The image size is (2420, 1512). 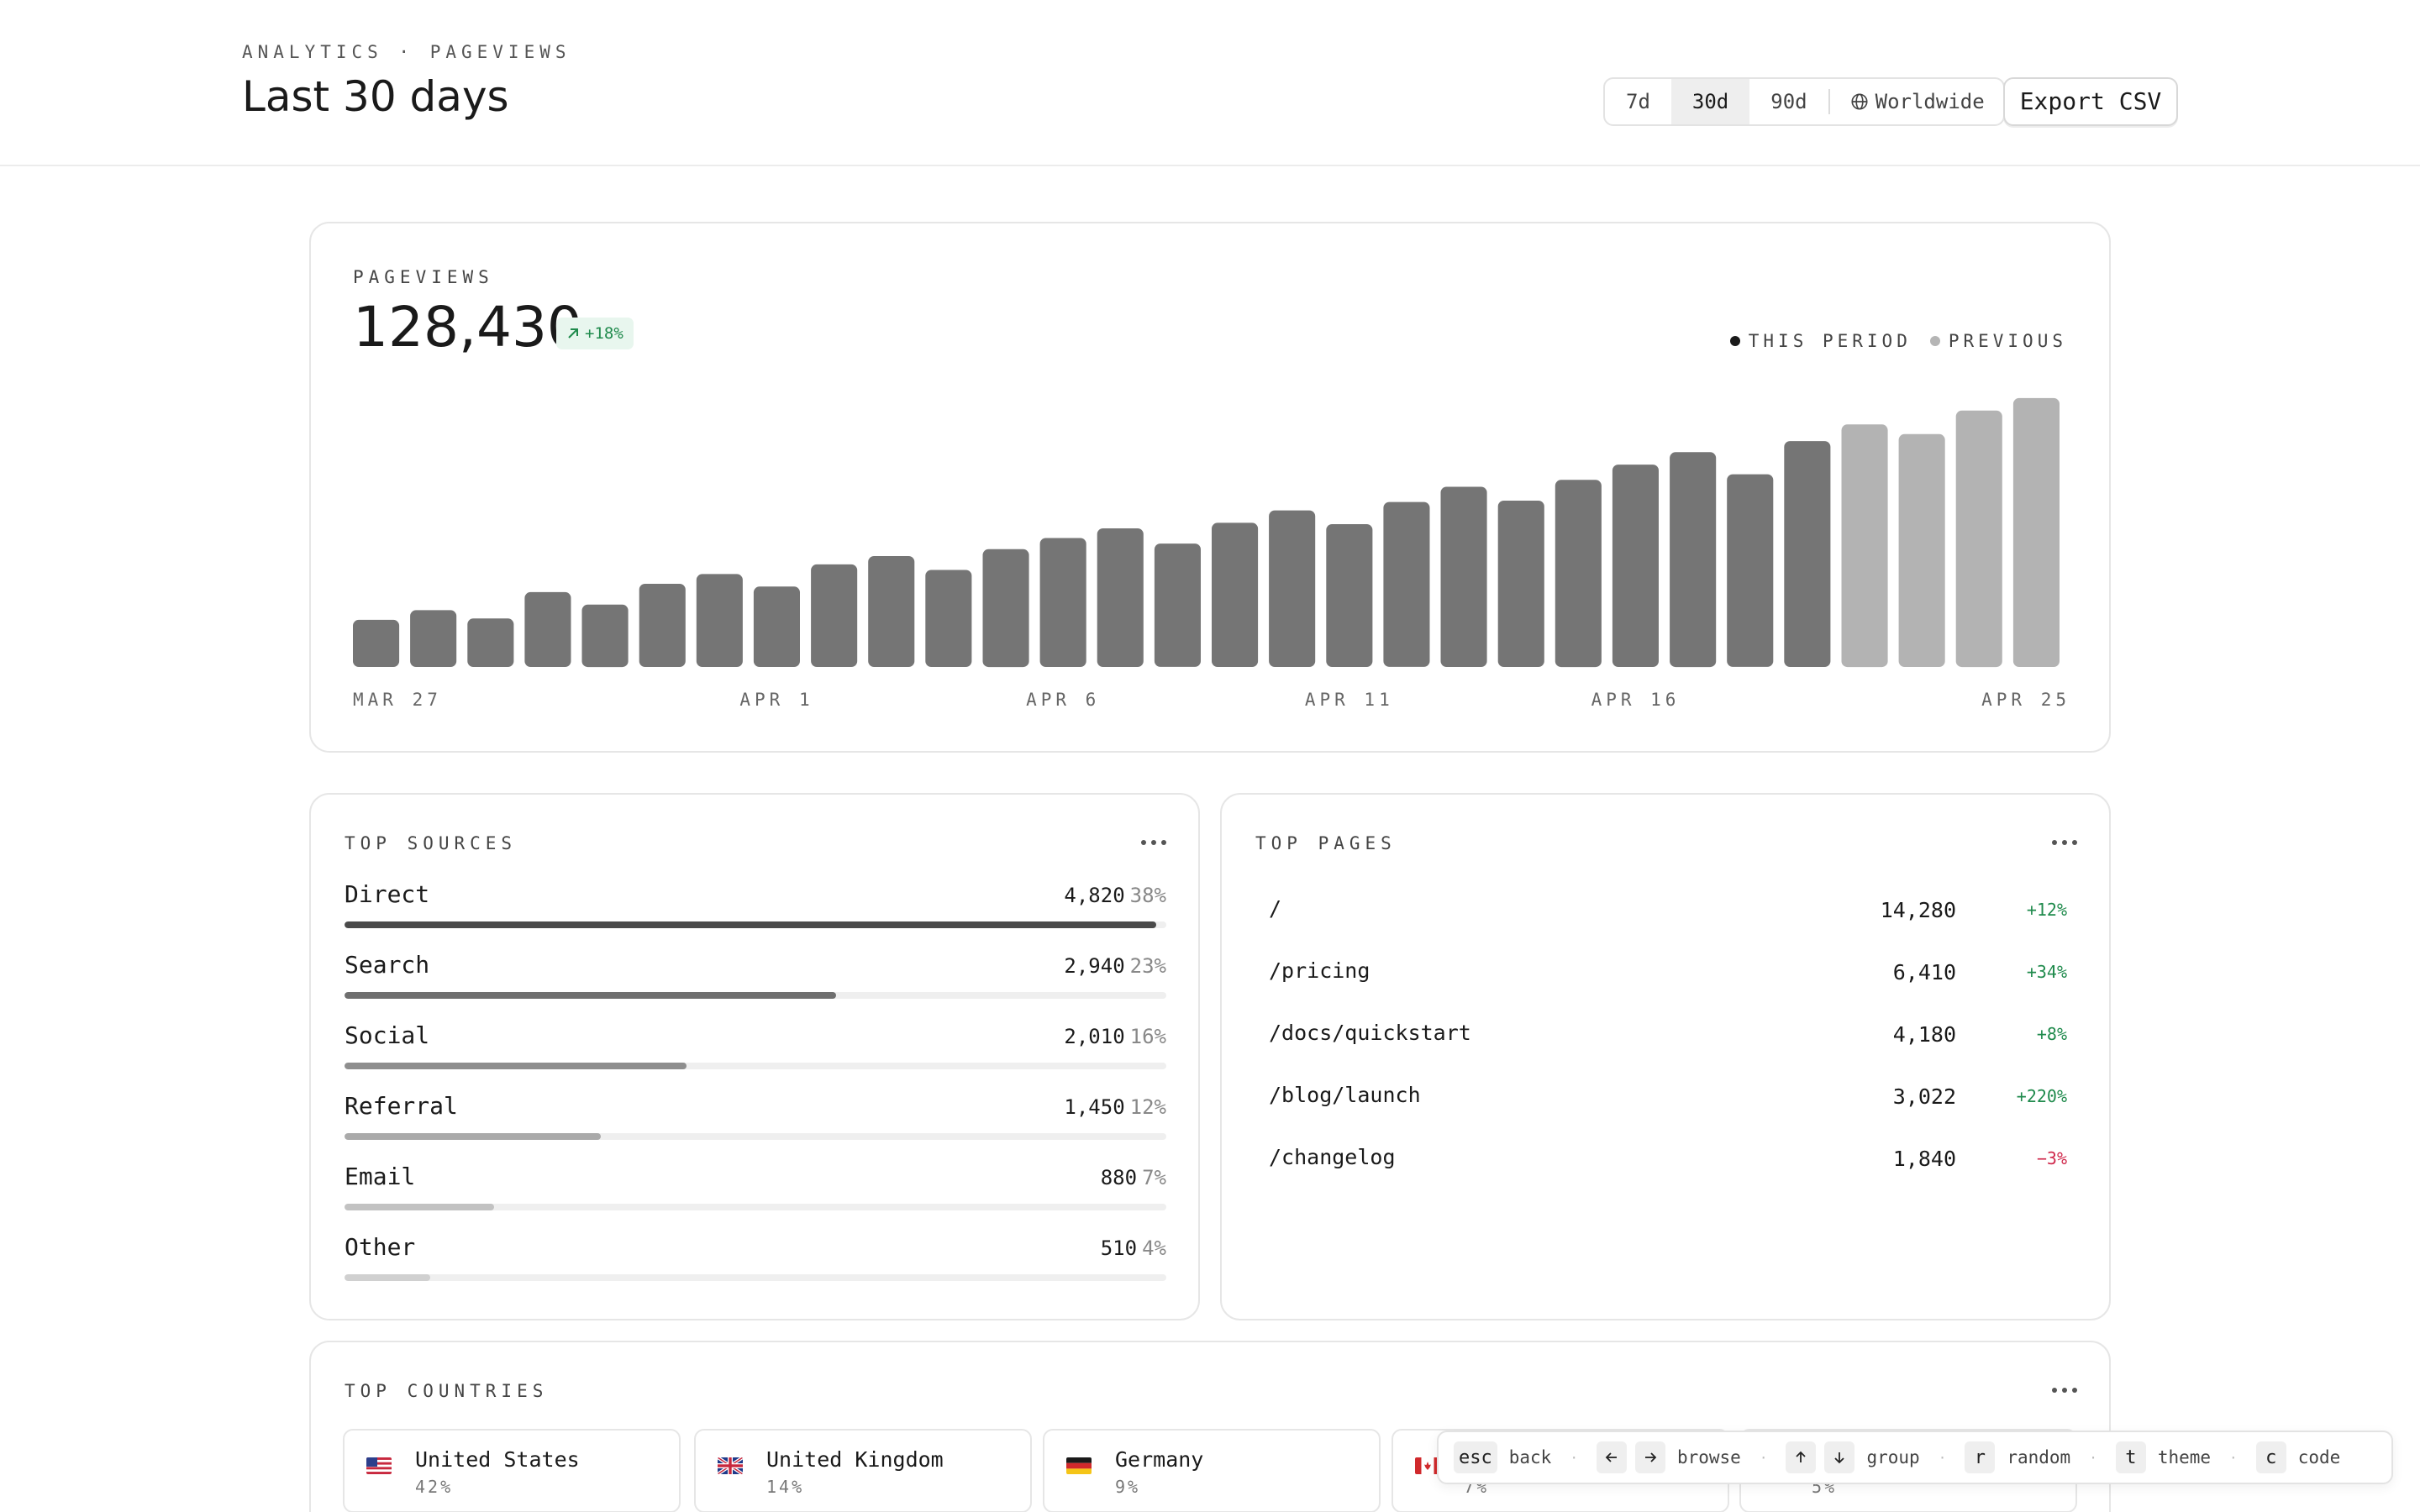 What do you see at coordinates (2051, 1158) in the screenshot?
I see `page-delta: −3%` at bounding box center [2051, 1158].